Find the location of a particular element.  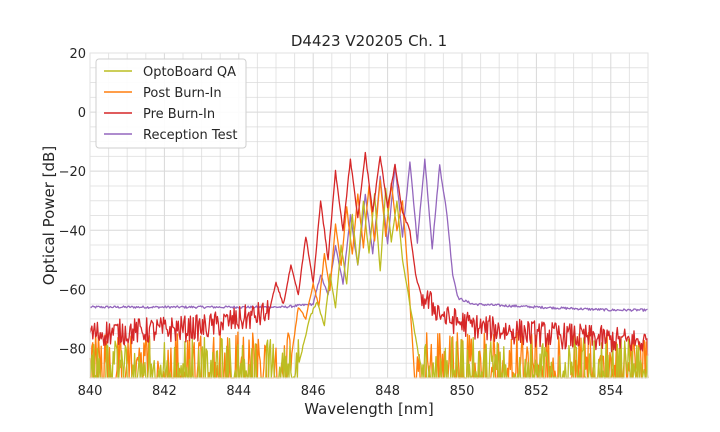

x-tick-label: 844 is located at coordinates (238, 391).